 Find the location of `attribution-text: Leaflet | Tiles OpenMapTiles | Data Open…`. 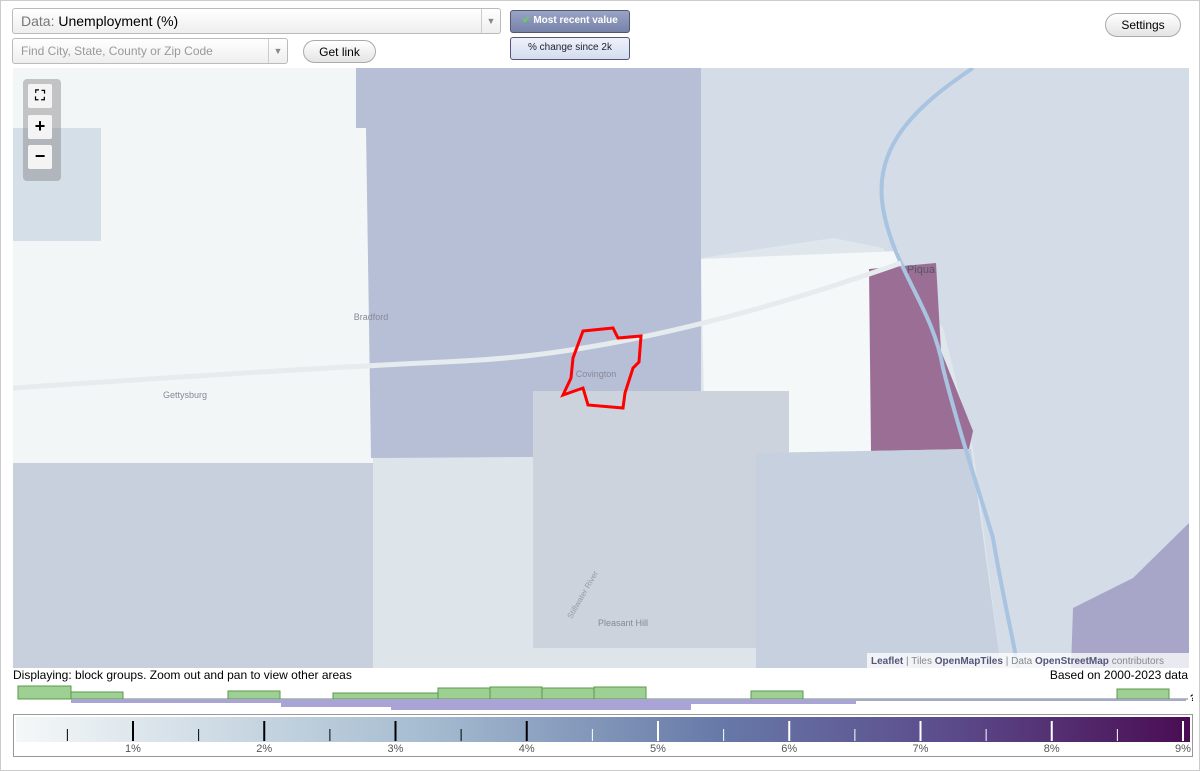

attribution-text: Leaflet | Tiles OpenMapTiles | Data Open… is located at coordinates (1017, 661).